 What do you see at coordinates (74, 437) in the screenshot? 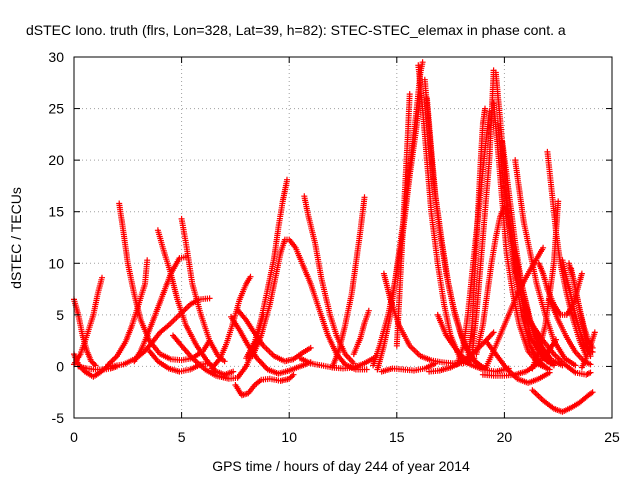
I see `x-tick-label: 0` at bounding box center [74, 437].